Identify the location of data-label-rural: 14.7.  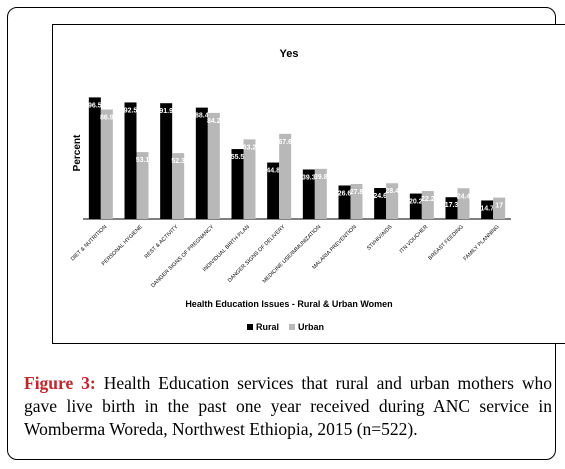
(487, 208).